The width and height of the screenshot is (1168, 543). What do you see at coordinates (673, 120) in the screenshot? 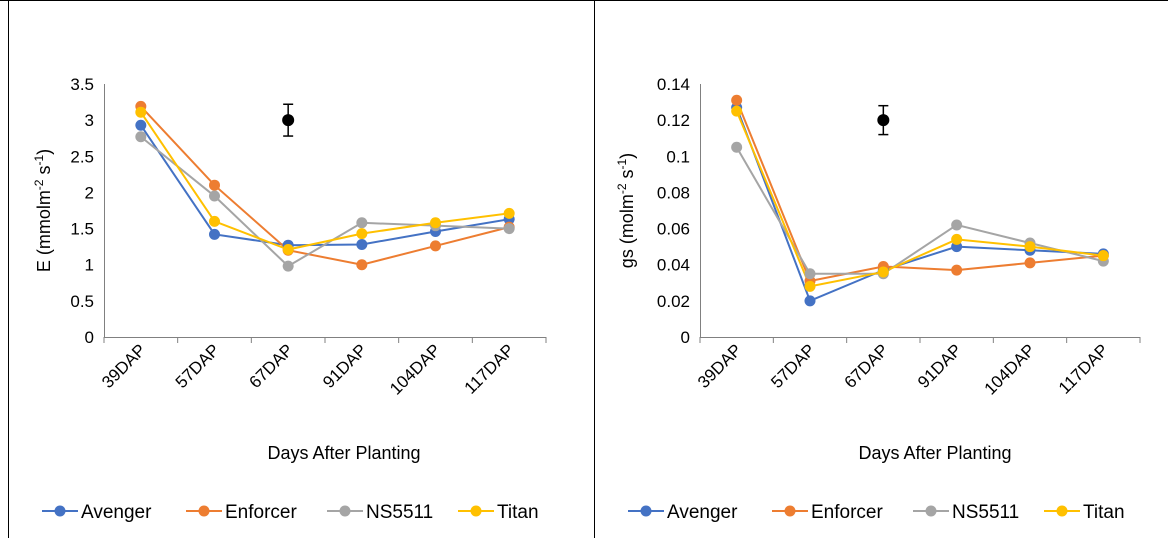
I see `y-tick-label: 0.12` at bounding box center [673, 120].